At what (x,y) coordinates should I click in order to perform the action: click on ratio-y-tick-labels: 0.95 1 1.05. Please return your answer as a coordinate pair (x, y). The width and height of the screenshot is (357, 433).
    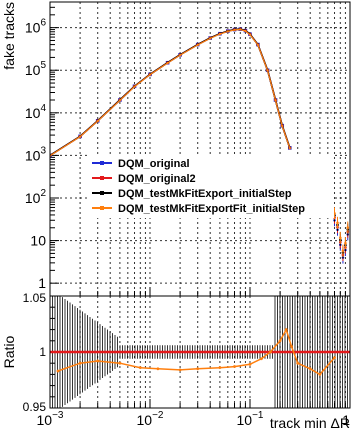
    Looking at the image, I should click on (35, 352).